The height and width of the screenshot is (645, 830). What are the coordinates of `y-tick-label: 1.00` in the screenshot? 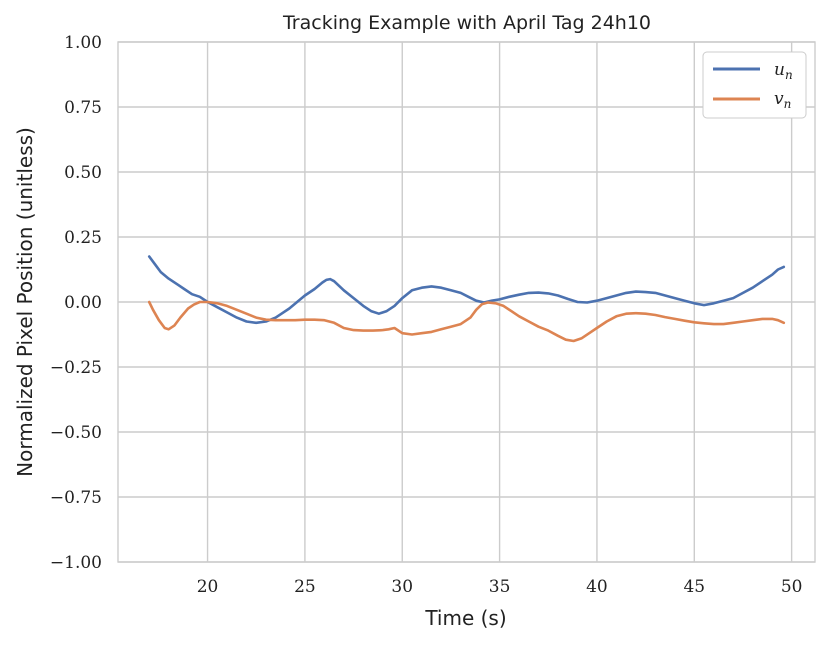 It's located at (83, 43).